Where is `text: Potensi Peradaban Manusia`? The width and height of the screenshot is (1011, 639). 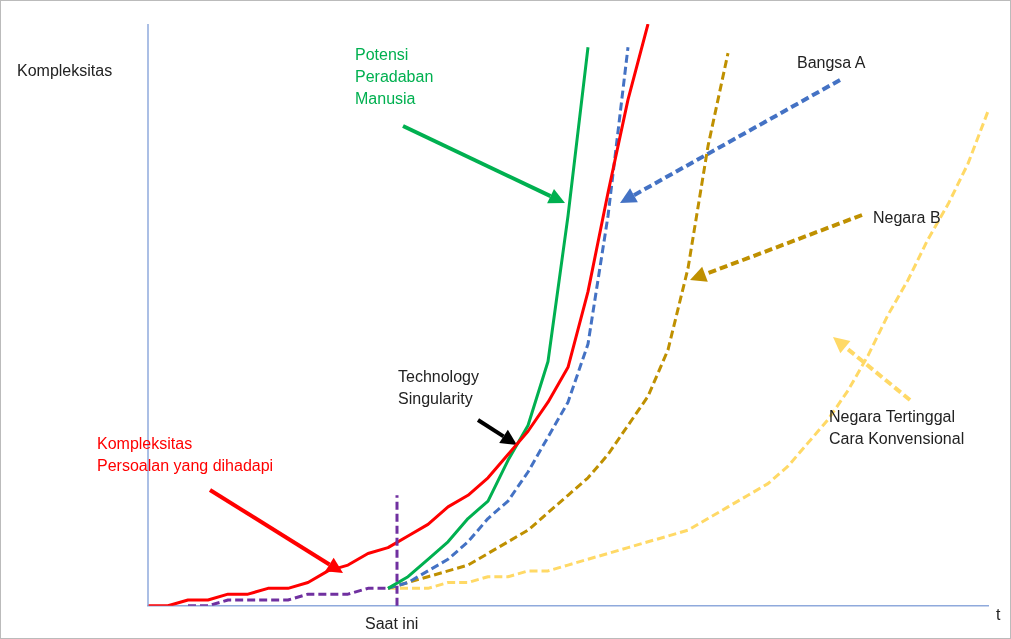 text: Potensi Peradaban Manusia is located at coordinates (394, 77).